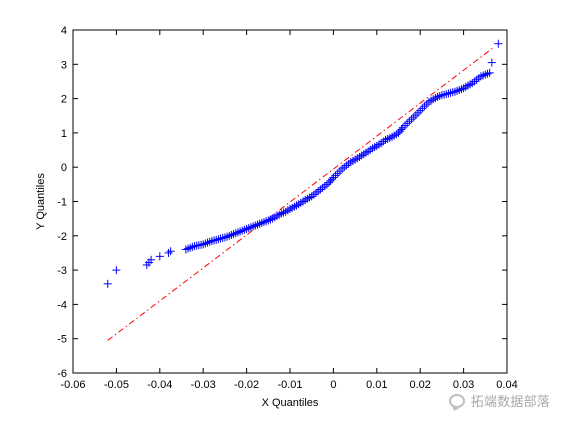 This screenshot has height=422, width=562. I want to click on y-tick-label: -1, so click(62, 203).